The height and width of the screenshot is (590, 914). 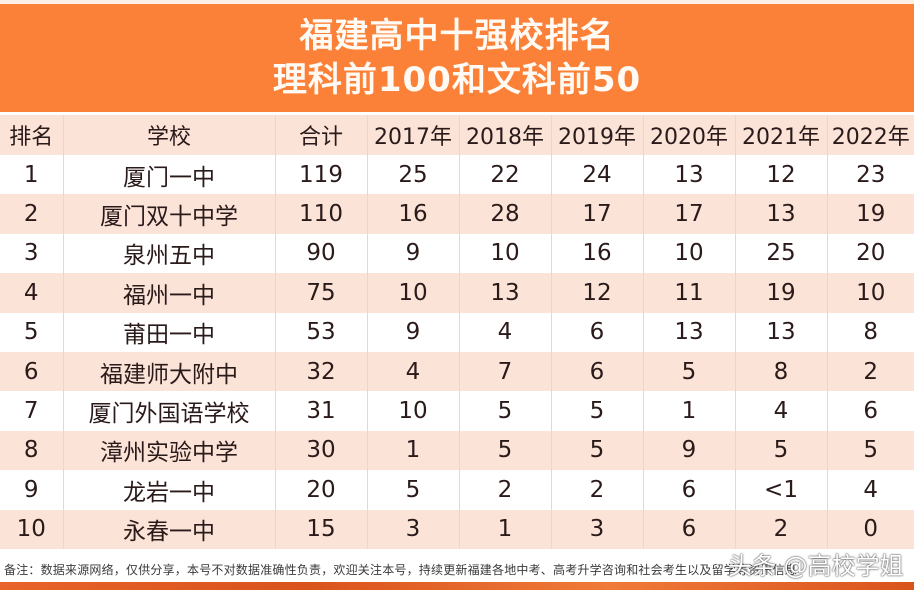 I want to click on cell-total: 90, so click(x=321, y=253).